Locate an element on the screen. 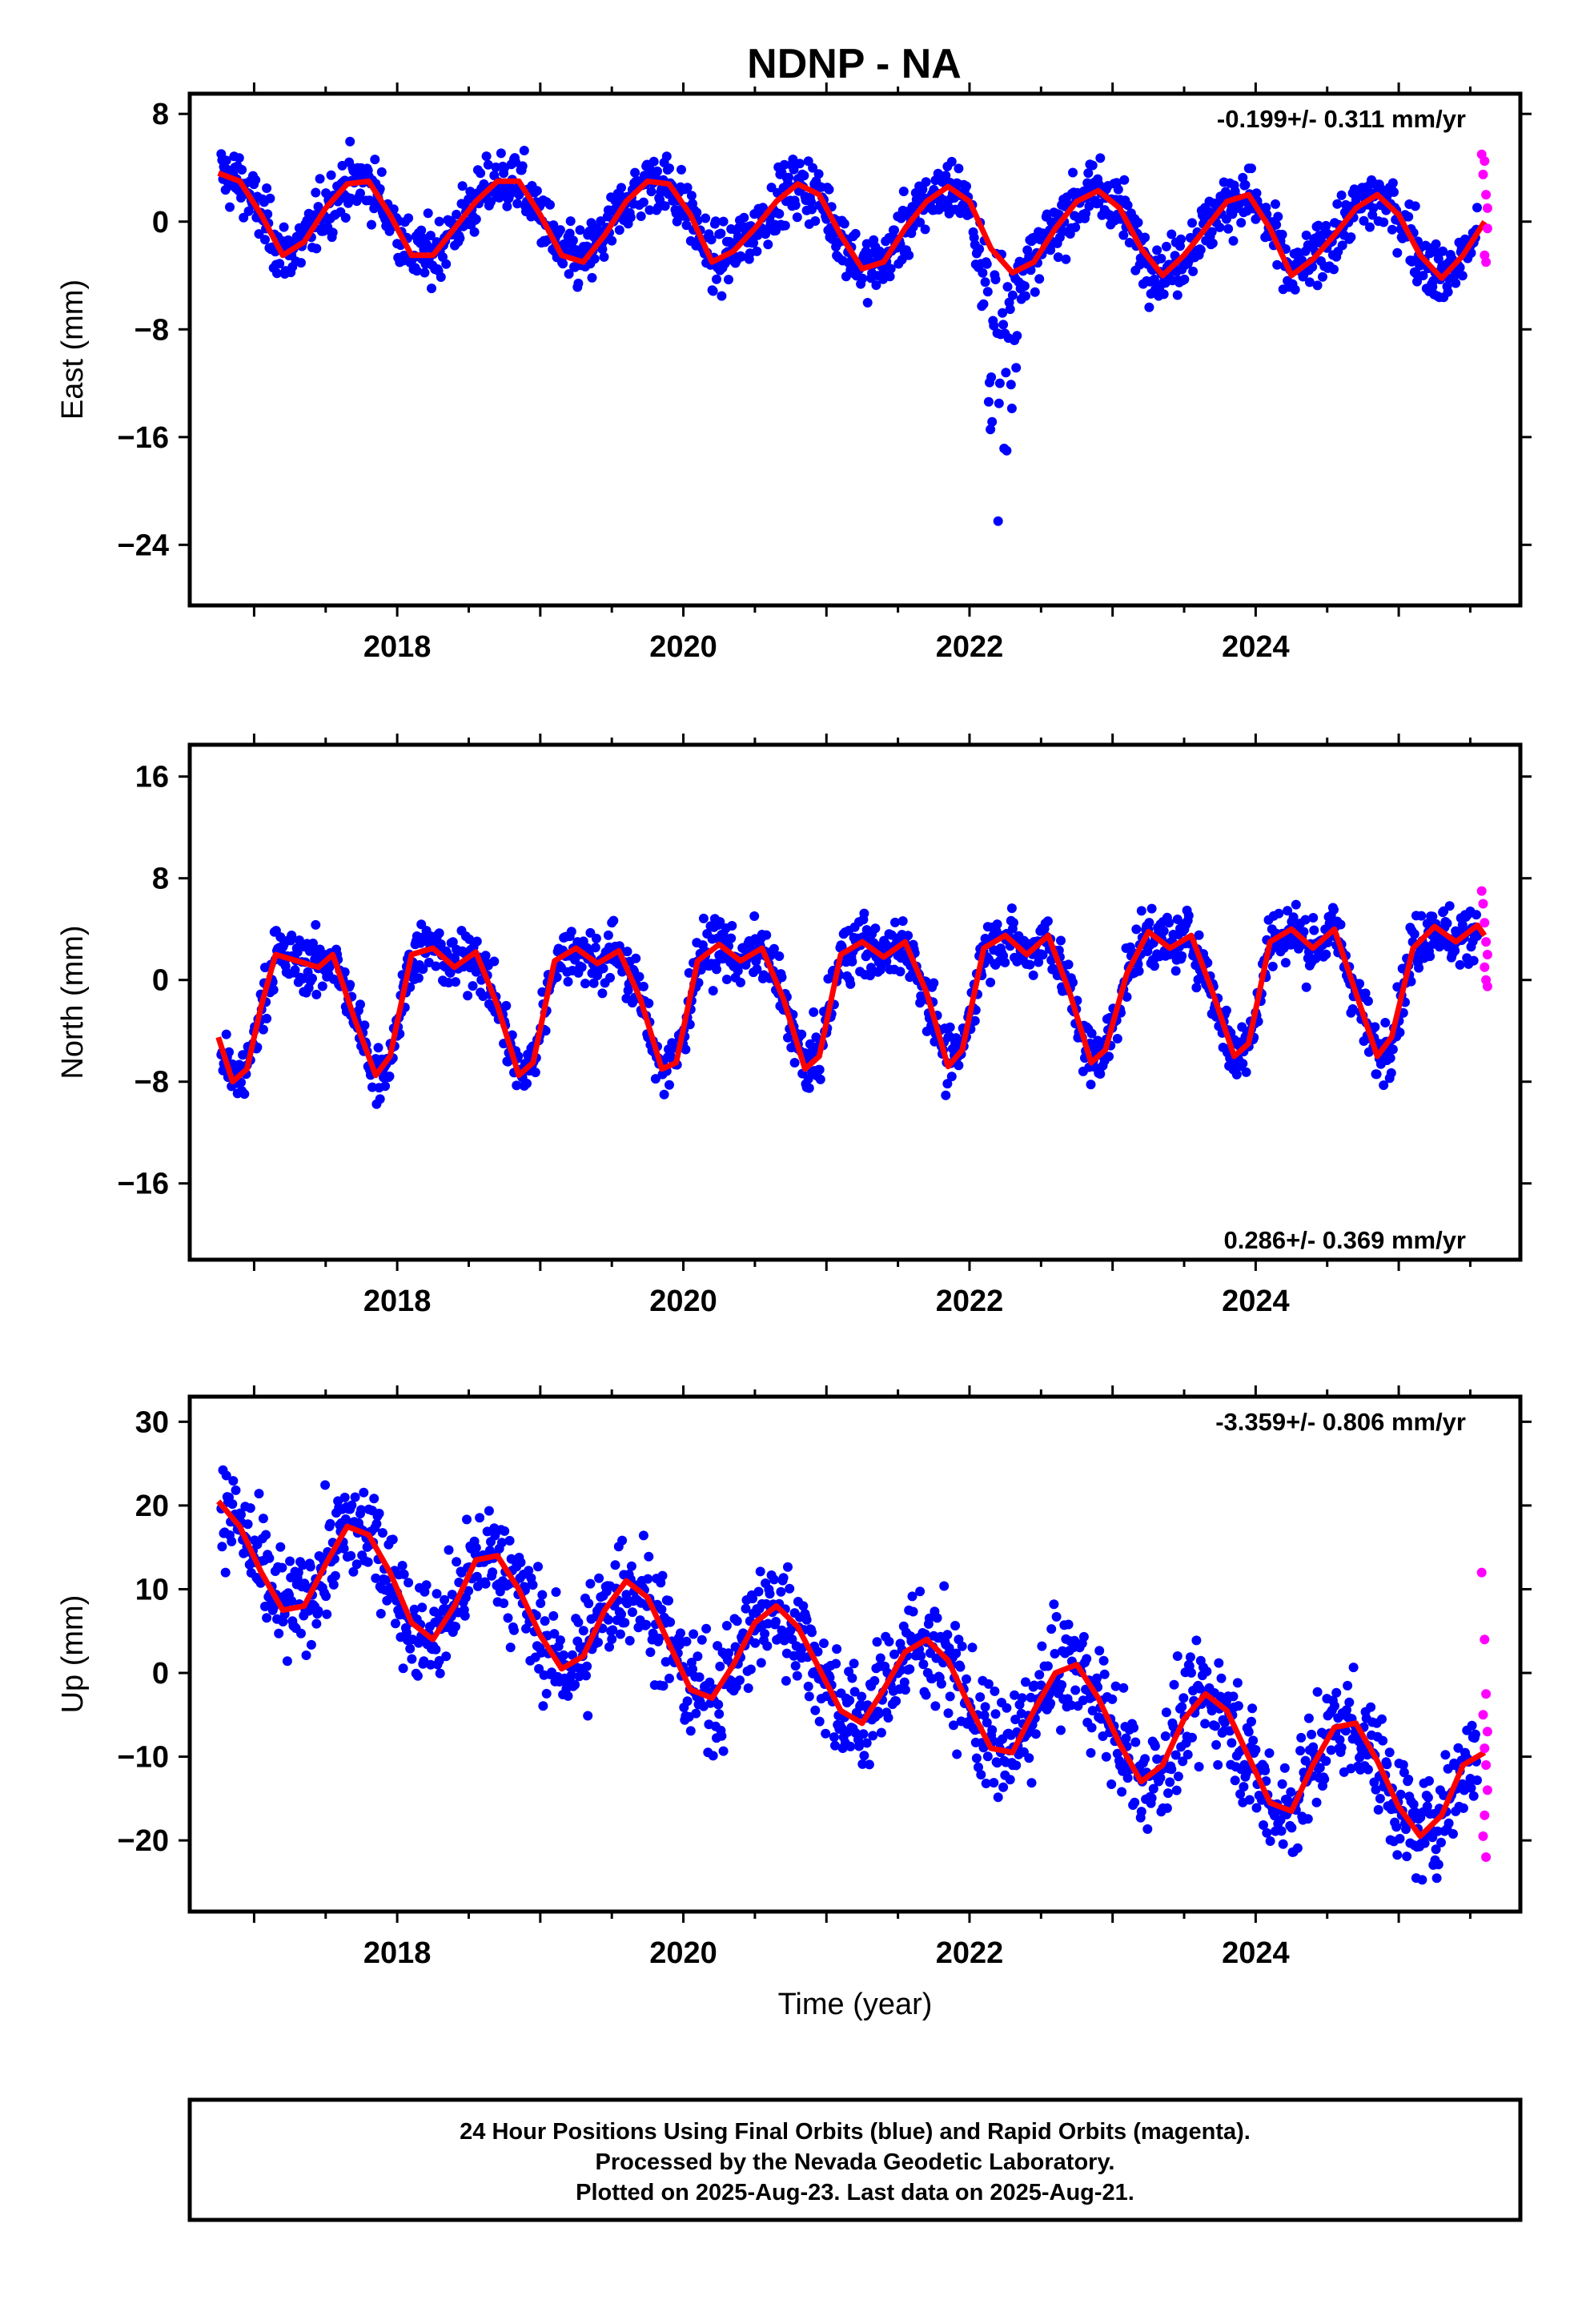 This screenshot has width=1582, height=2324. north-xtick-label: 2020 is located at coordinates (683, 1301).